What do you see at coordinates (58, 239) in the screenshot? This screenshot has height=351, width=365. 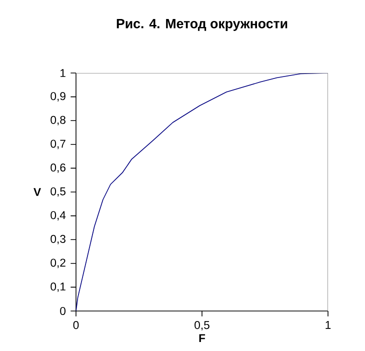 I see `y-tick-label: 0,3` at bounding box center [58, 239].